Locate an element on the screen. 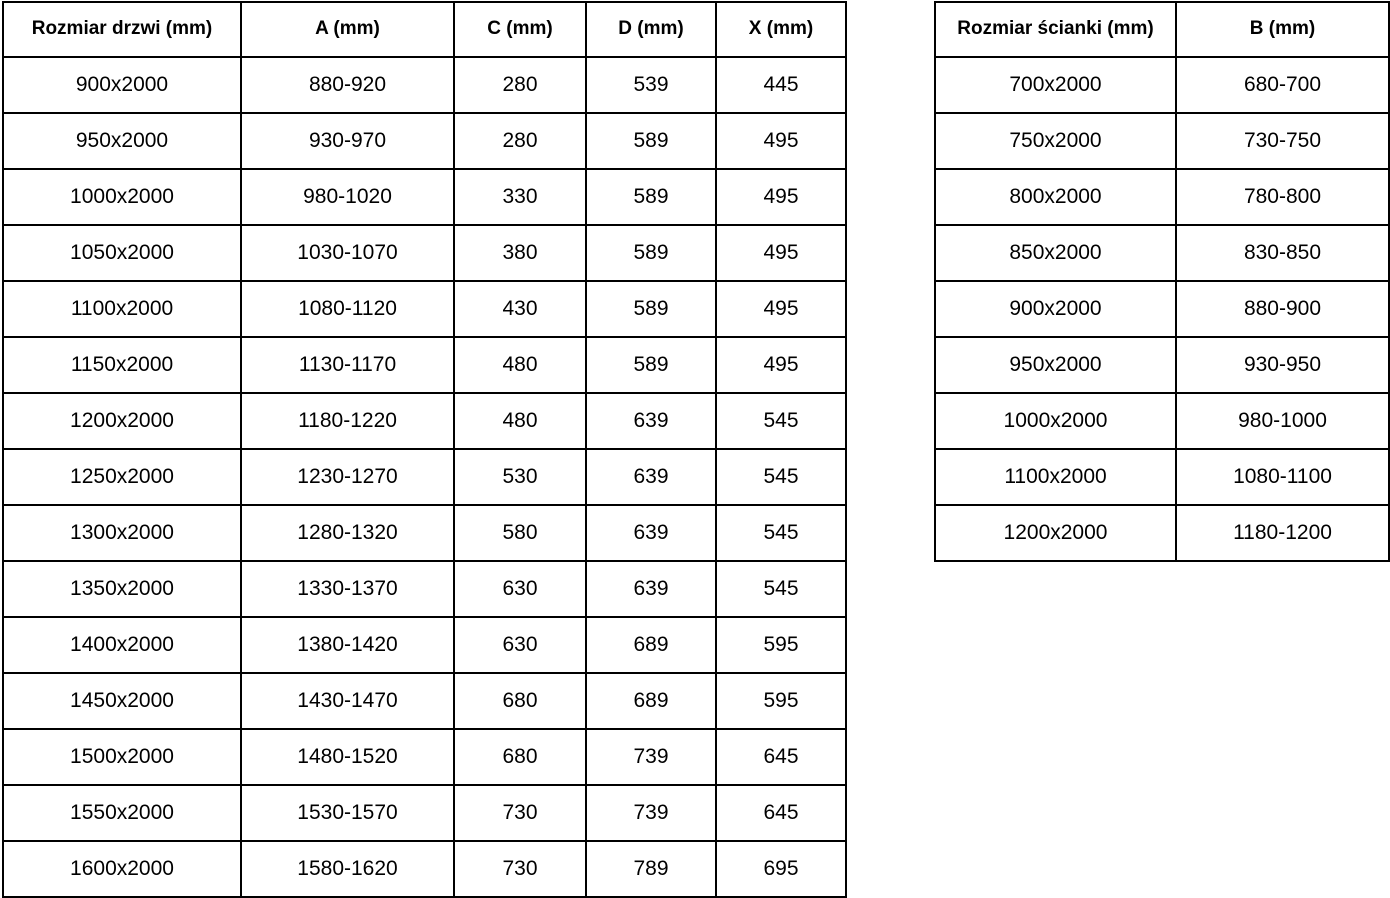 This screenshot has width=1390, height=898. table-row: 850x2000 830-850 is located at coordinates (1162, 253).